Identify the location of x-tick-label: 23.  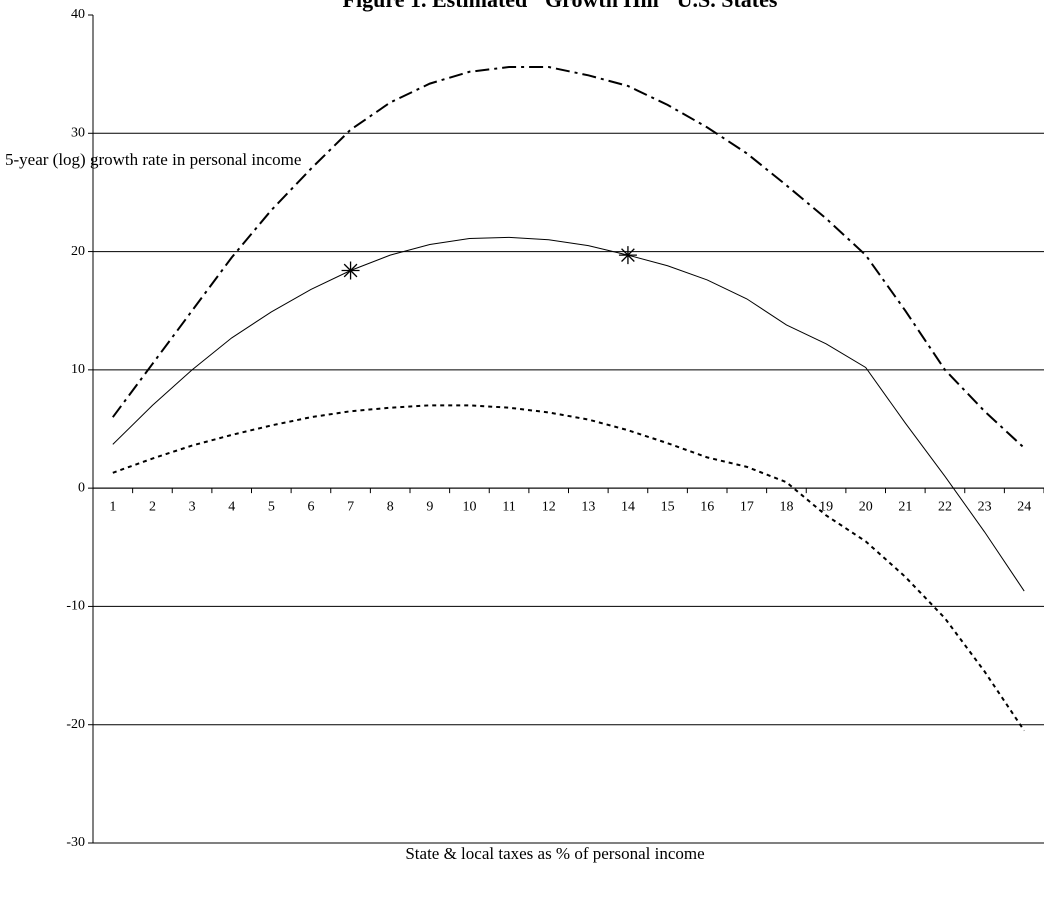
(985, 506).